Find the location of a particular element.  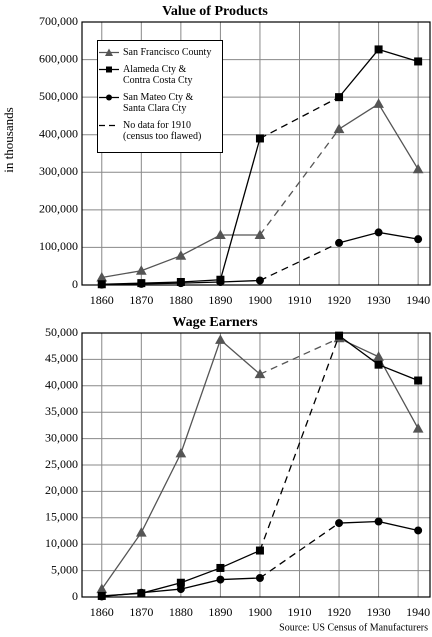

y-tick-label: 100,000 is located at coordinates (58, 246).